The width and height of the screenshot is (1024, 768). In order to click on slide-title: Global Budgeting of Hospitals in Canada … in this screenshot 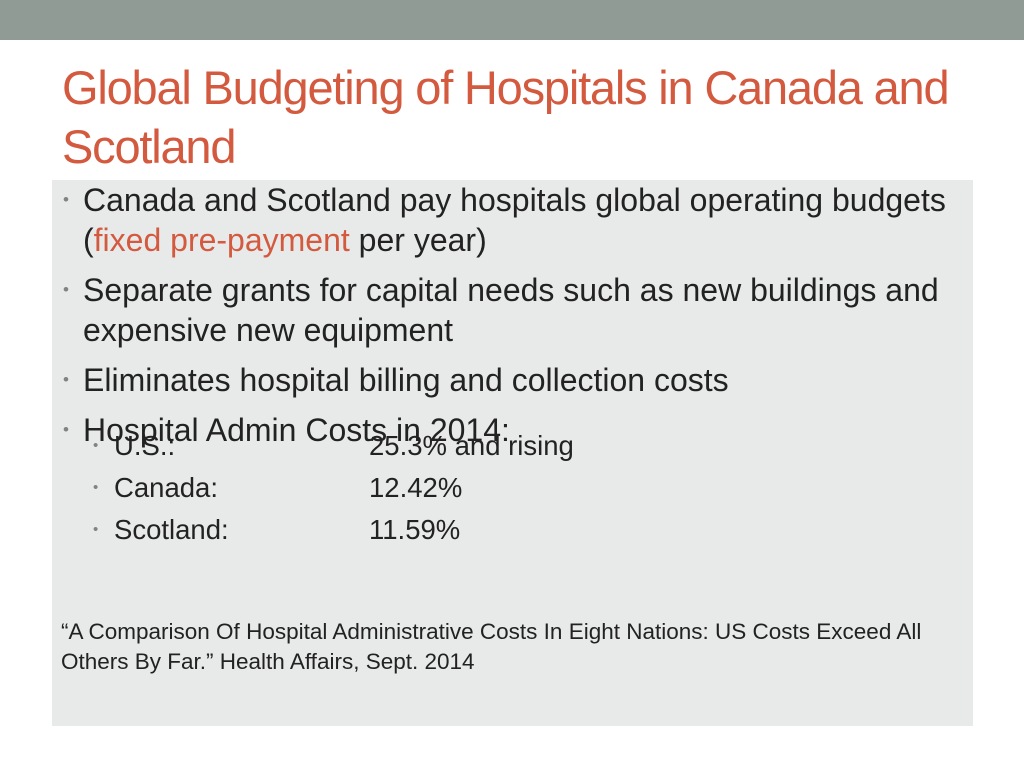, I will do `click(506, 117)`.